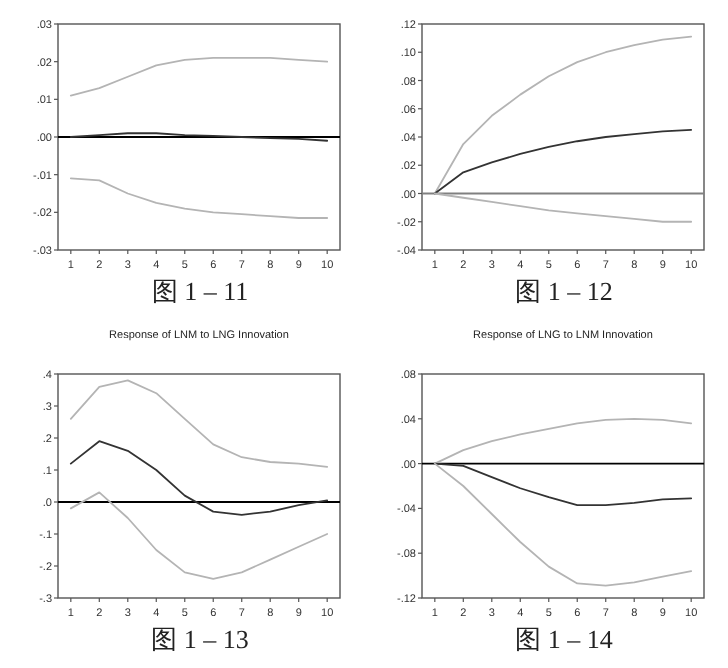 The height and width of the screenshot is (668, 728). I want to click on caption: 图 1 – 12, so click(564, 291).